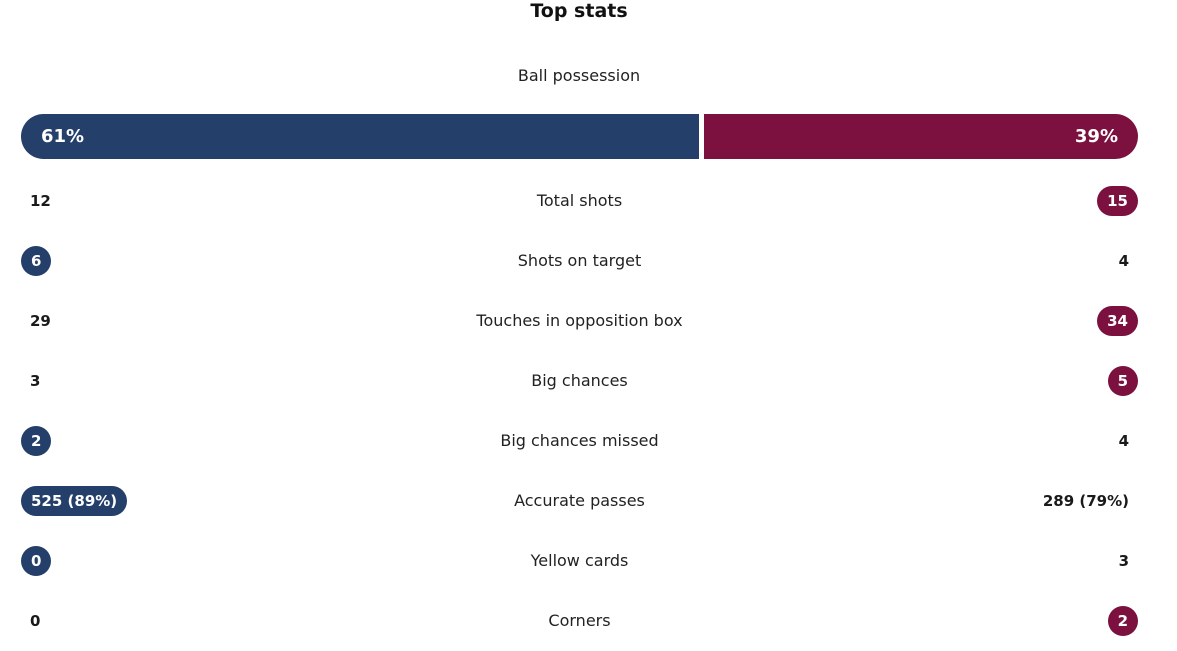 Image resolution: width=1177 pixels, height=651 pixels. I want to click on stat-label: Accurate passes, so click(579, 500).